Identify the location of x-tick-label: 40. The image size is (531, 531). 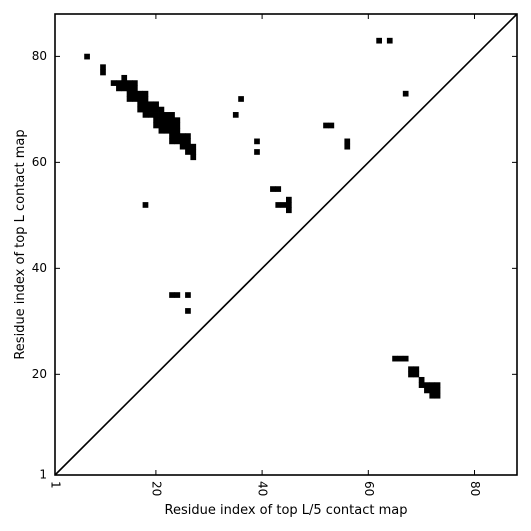
(263, 488).